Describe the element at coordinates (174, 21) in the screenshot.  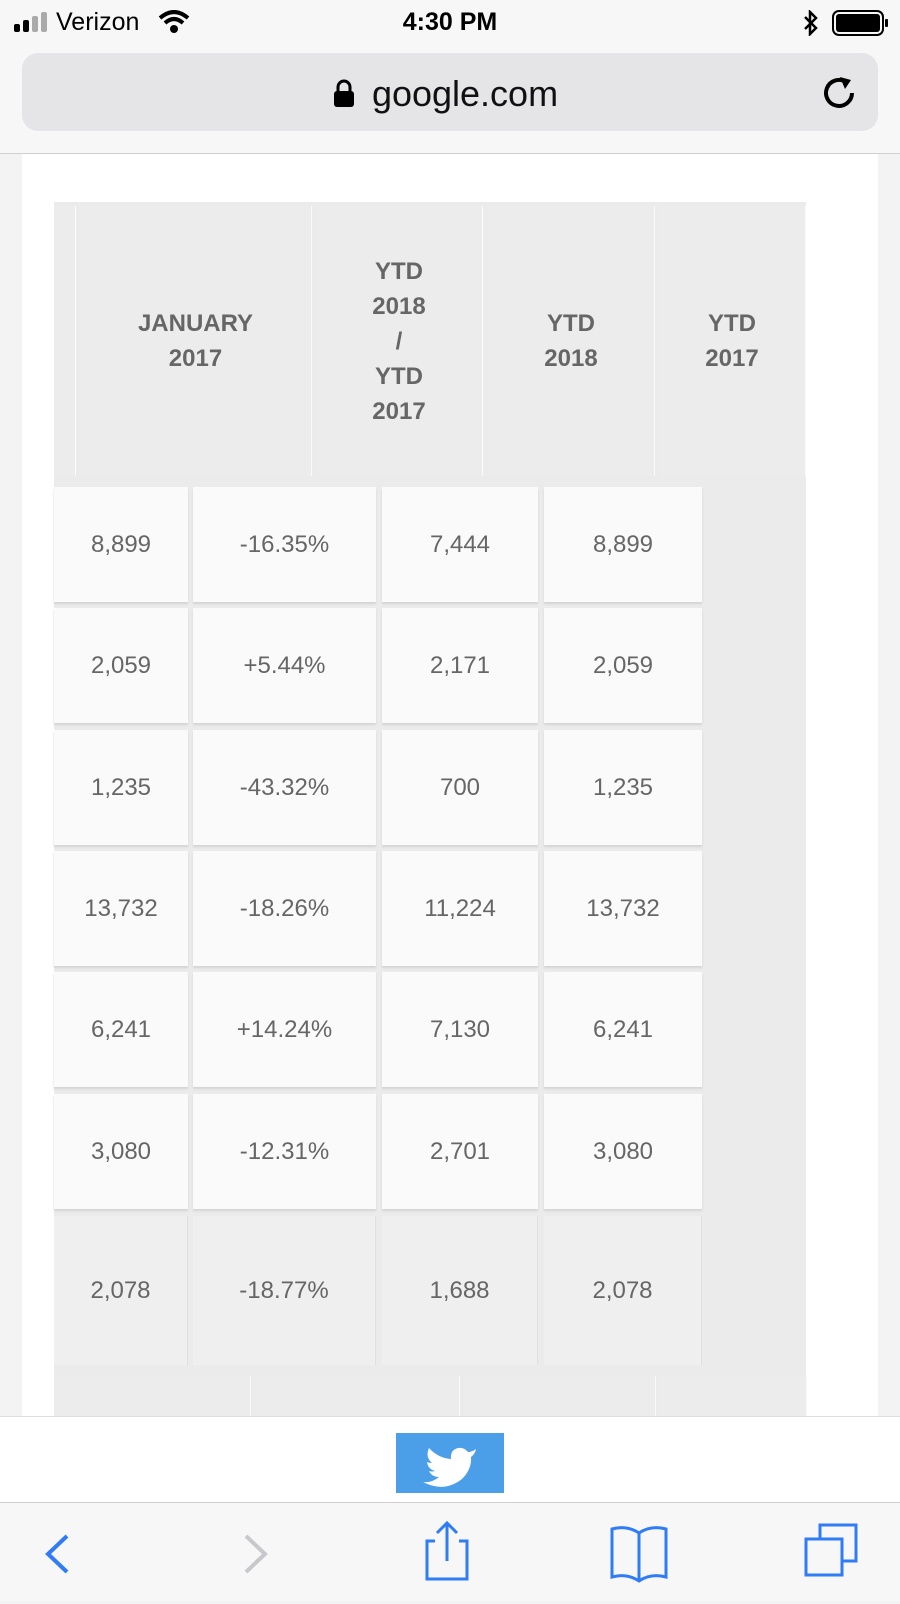
I see `wifi-icon` at that location.